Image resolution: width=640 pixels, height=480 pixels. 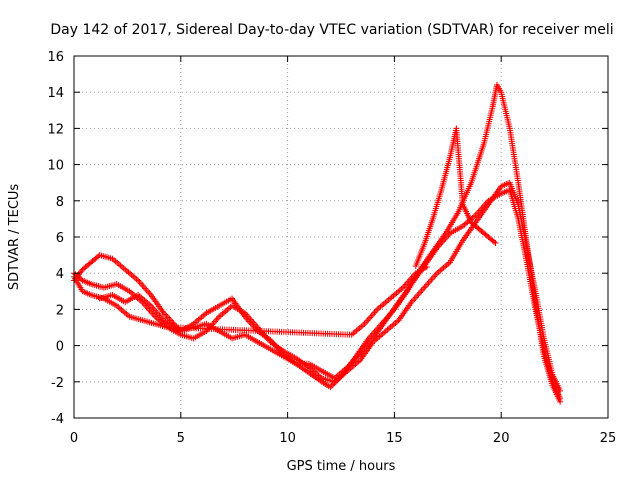 What do you see at coordinates (57, 419) in the screenshot?
I see `y-tick-label: -4` at bounding box center [57, 419].